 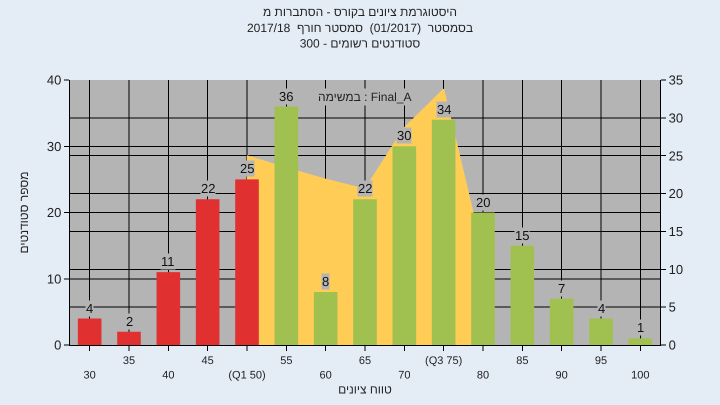 What do you see at coordinates (444, 109) in the screenshot?
I see `data-label: 34` at bounding box center [444, 109].